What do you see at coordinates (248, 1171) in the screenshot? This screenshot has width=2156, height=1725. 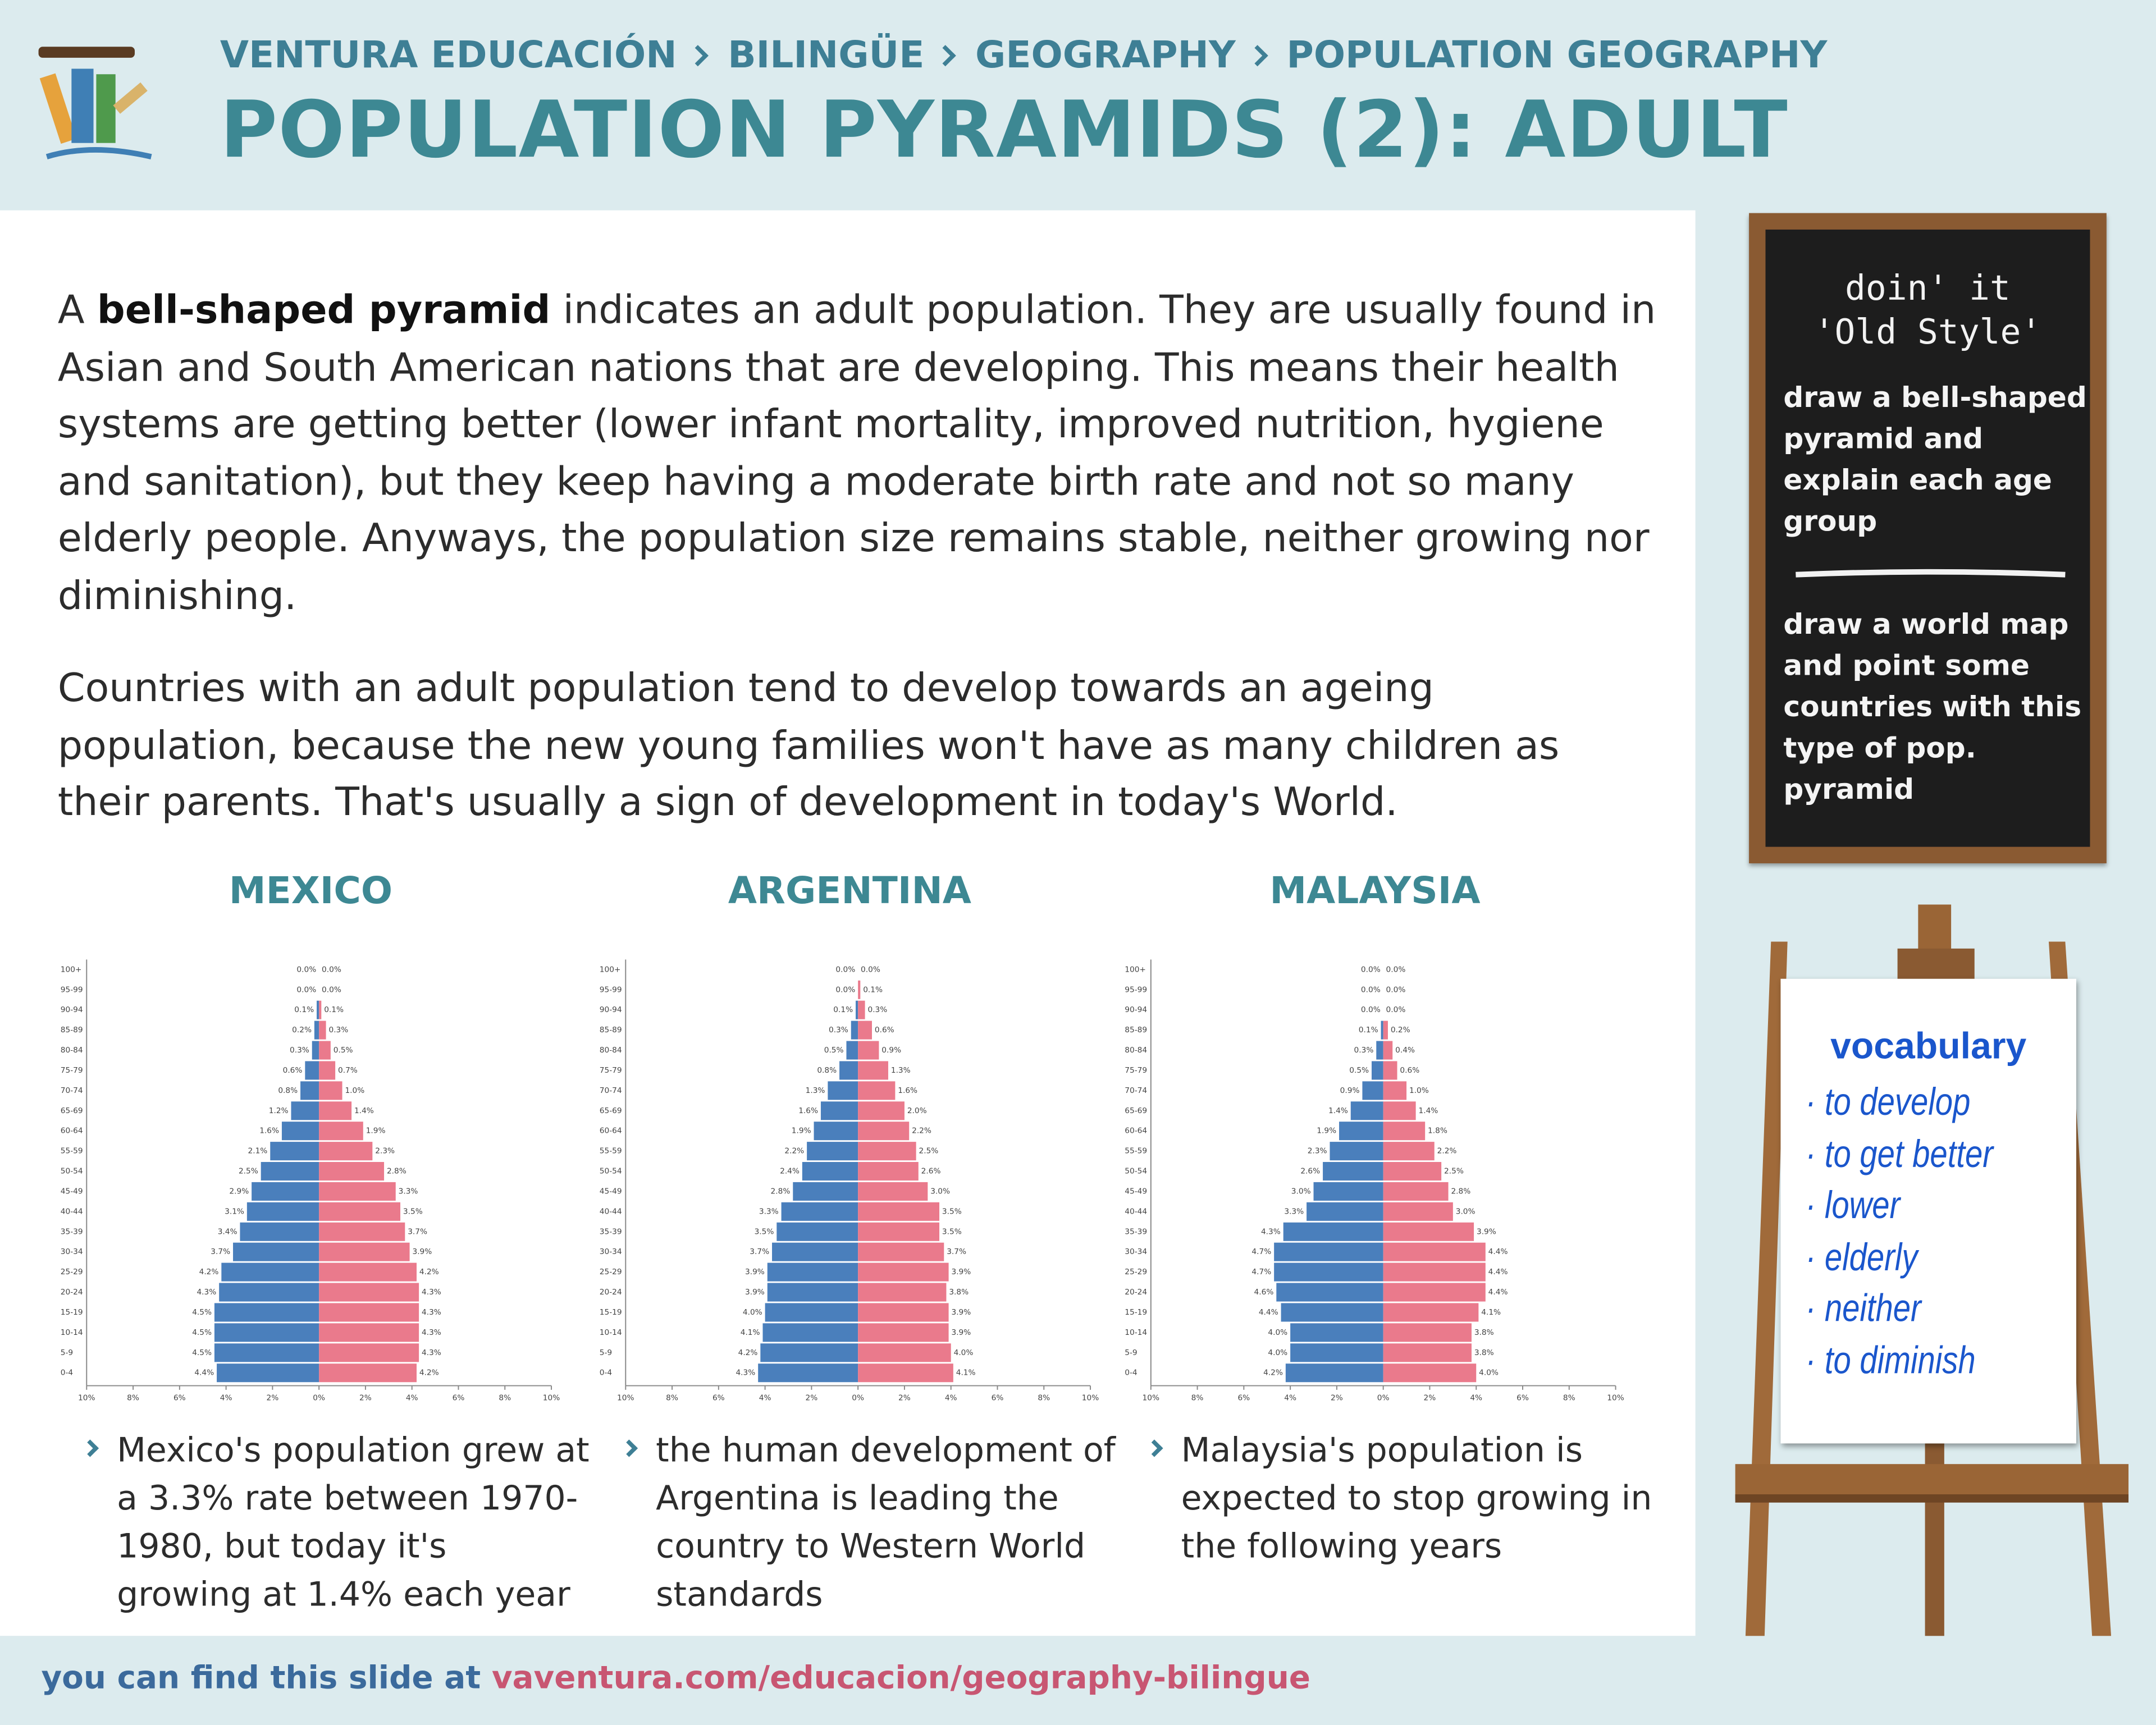 I see `value-label: 2.5%` at bounding box center [248, 1171].